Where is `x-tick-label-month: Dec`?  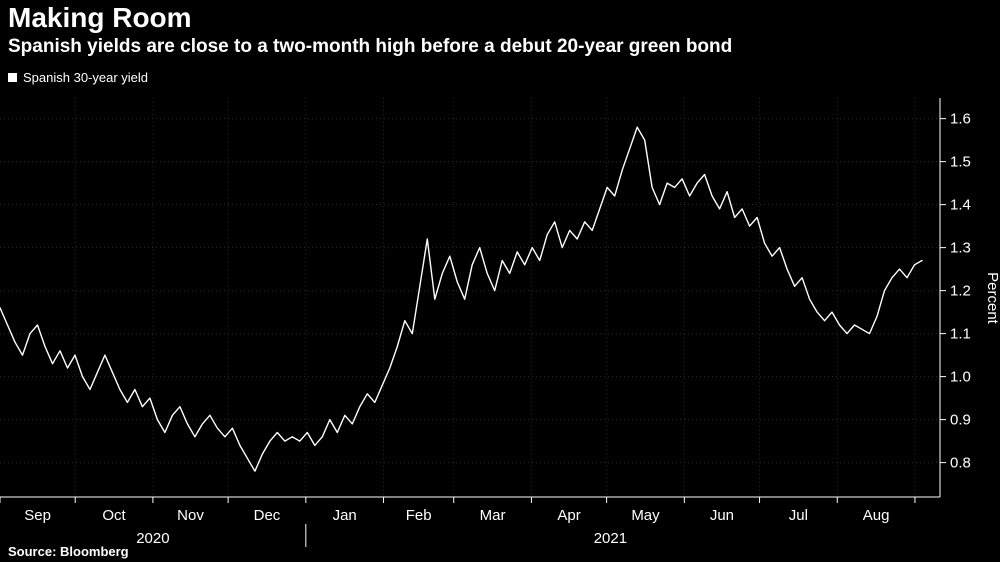 x-tick-label-month: Dec is located at coordinates (267, 515).